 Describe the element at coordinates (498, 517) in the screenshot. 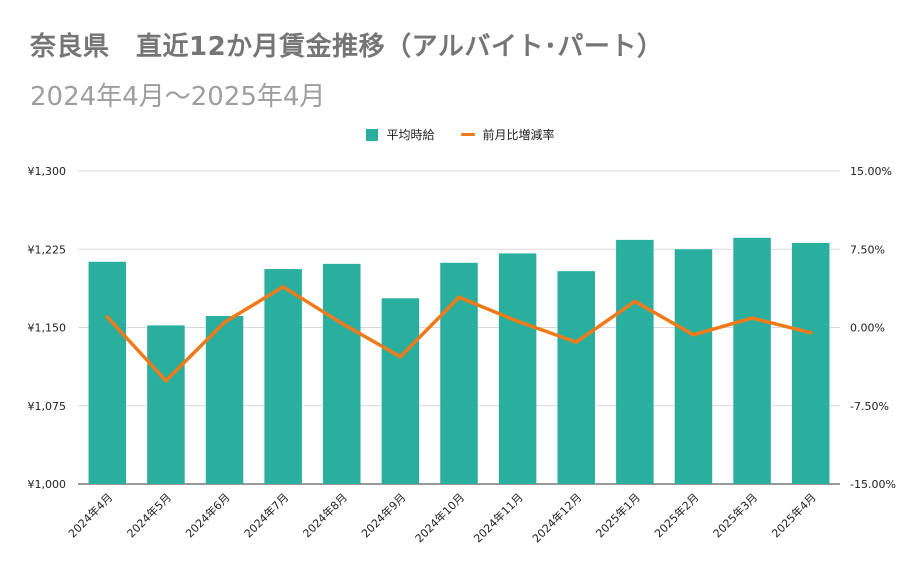

I see `x-tick-label: 2024年11月` at that location.